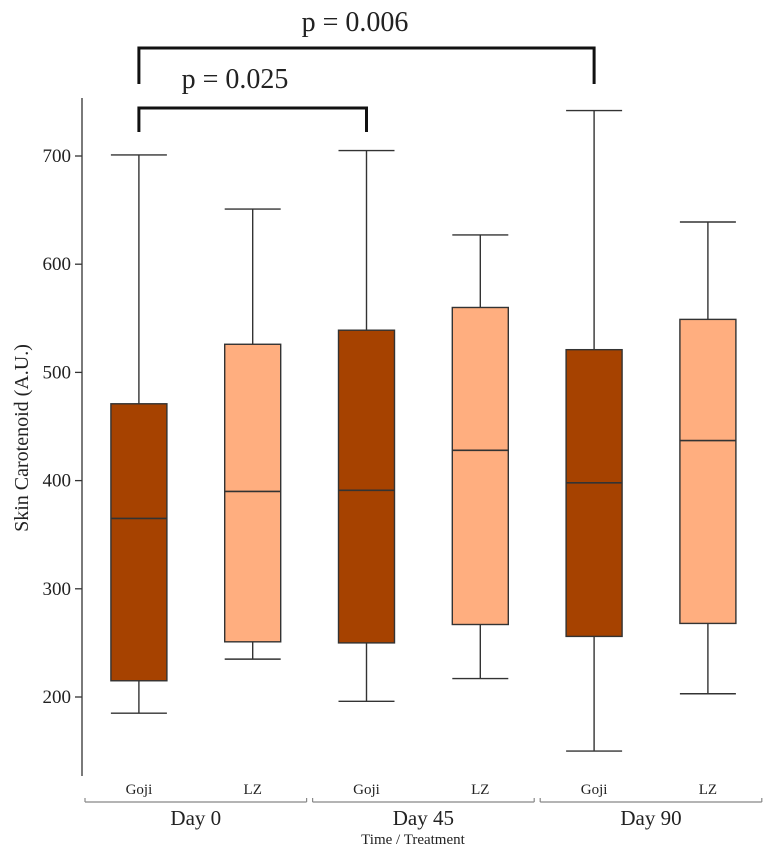 The image size is (777, 857). I want to click on x-group-label: Day 0, so click(195, 818).